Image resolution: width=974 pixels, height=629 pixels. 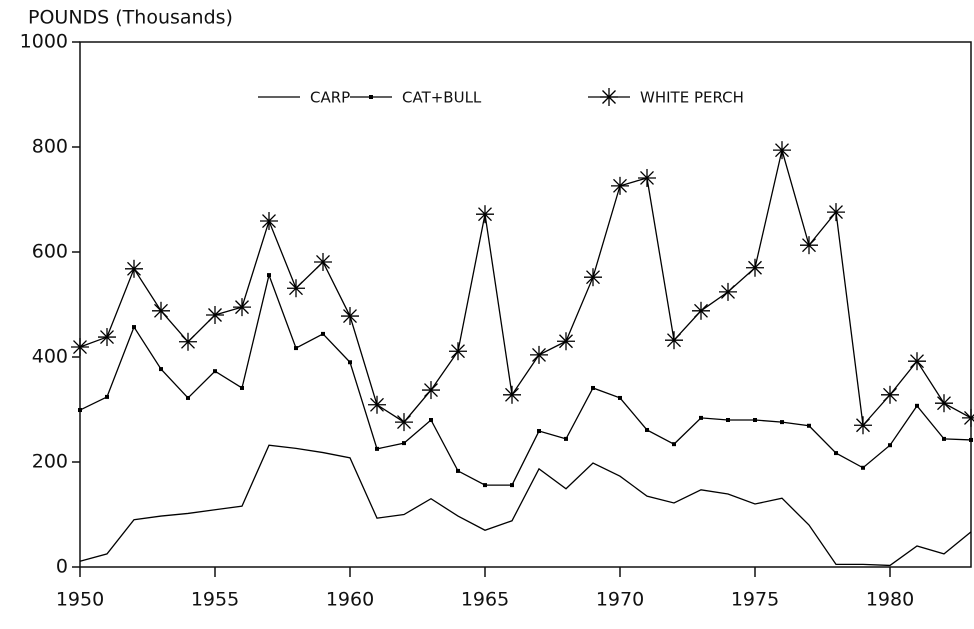 What do you see at coordinates (620, 600) in the screenshot?
I see `x-tick-label: 1970` at bounding box center [620, 600].